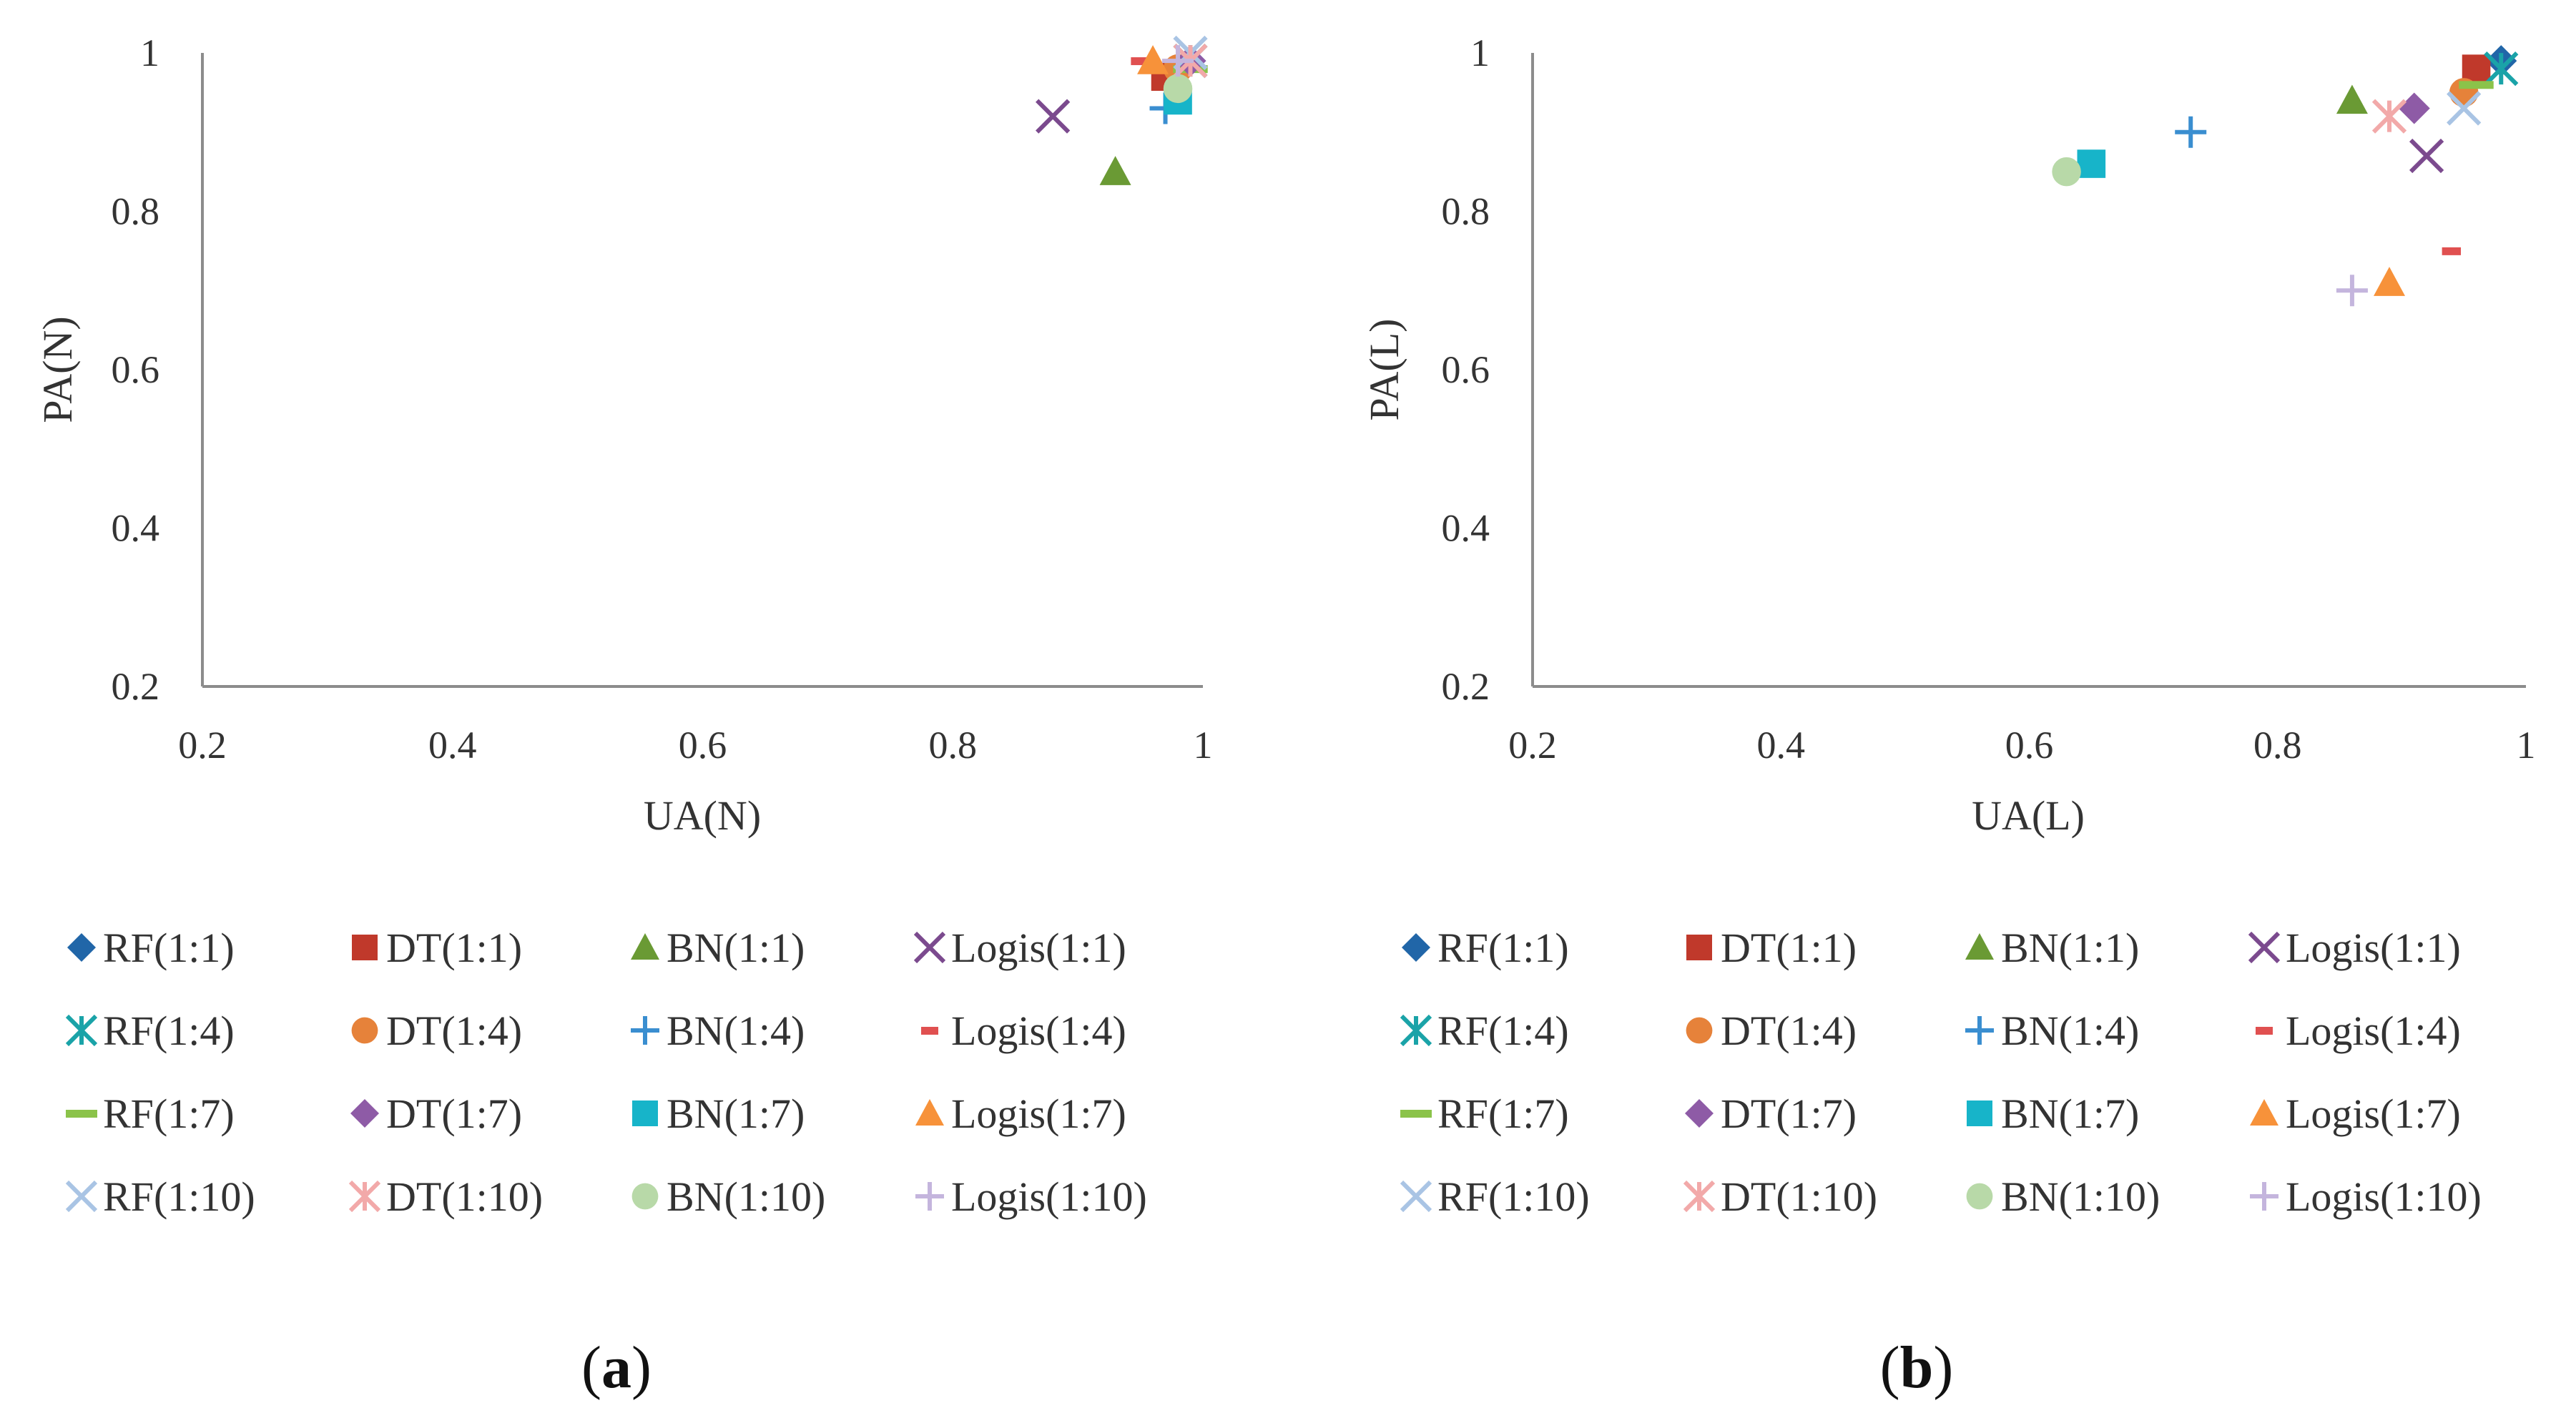 This screenshot has height=1428, width=2576. Describe the element at coordinates (953, 745) in the screenshot. I see `x-tick-label: 0.8` at that location.